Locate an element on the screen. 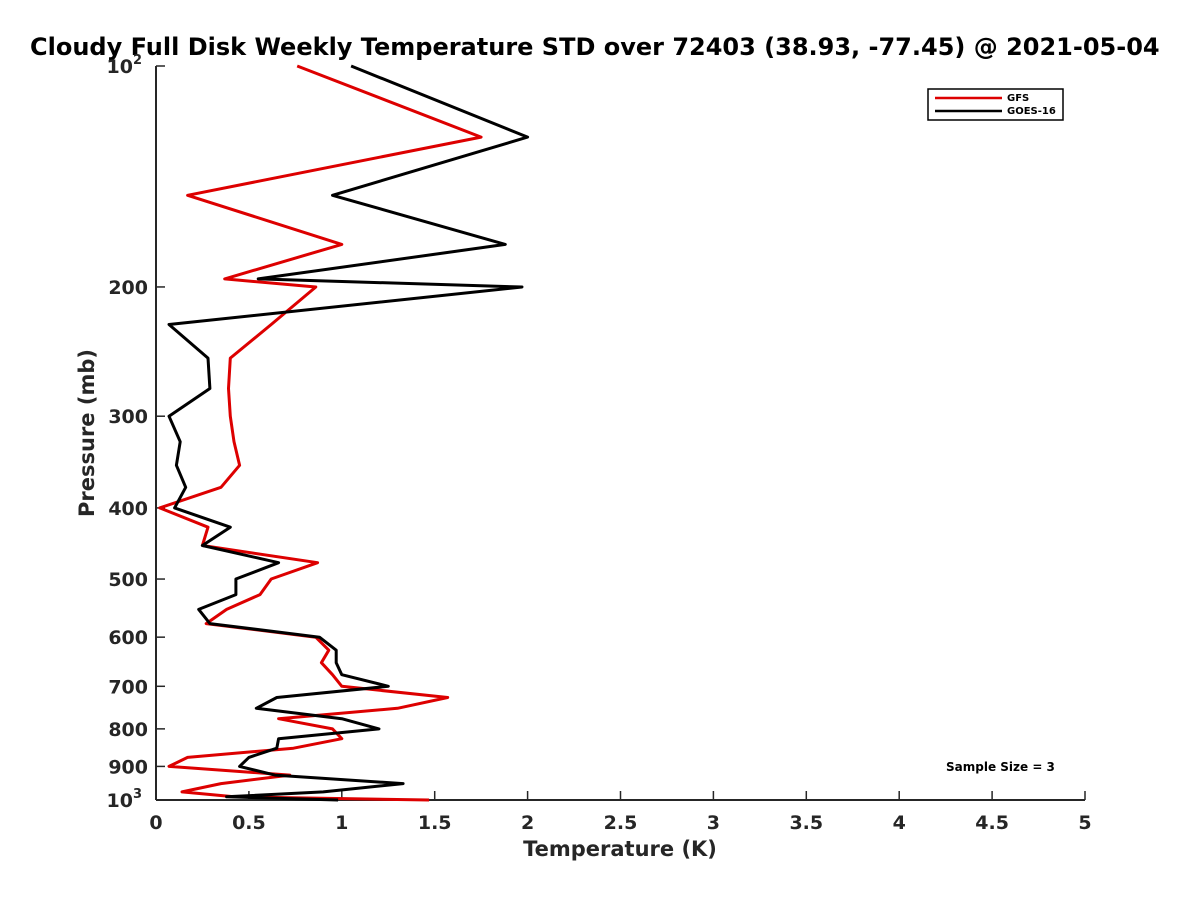 This screenshot has height=900, width=1200. y-tick-label: 10³ is located at coordinates (125, 799).